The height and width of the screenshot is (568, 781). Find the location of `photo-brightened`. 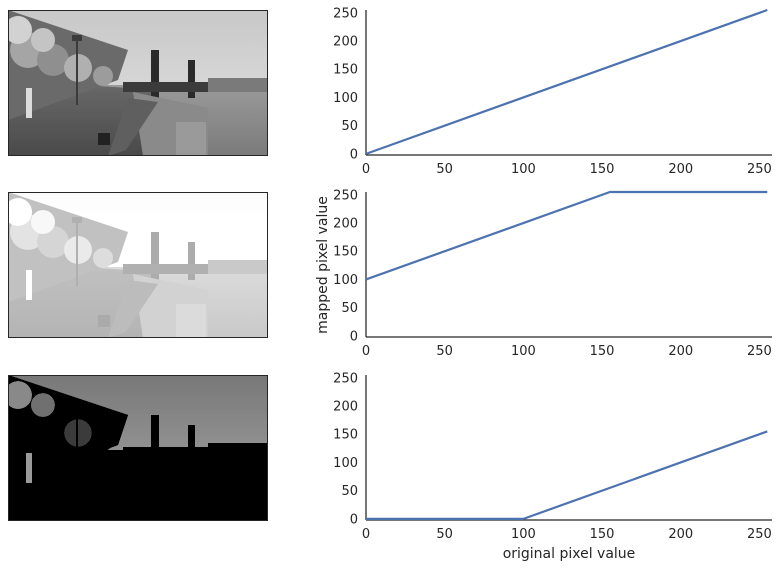

photo-brightened is located at coordinates (138, 265).